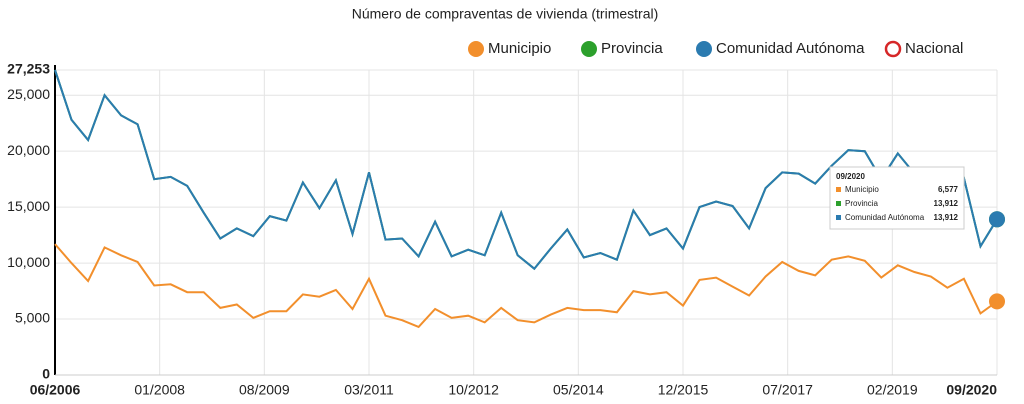  What do you see at coordinates (55, 390) in the screenshot?
I see `x-tick-label: 06/2006` at bounding box center [55, 390].